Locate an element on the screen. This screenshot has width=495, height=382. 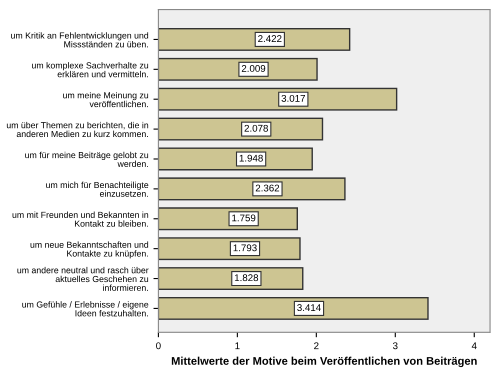
x-axis-title: Mittelwerte der Motive beim Veröffentlichen von Beiträgen is located at coordinates (324, 362).